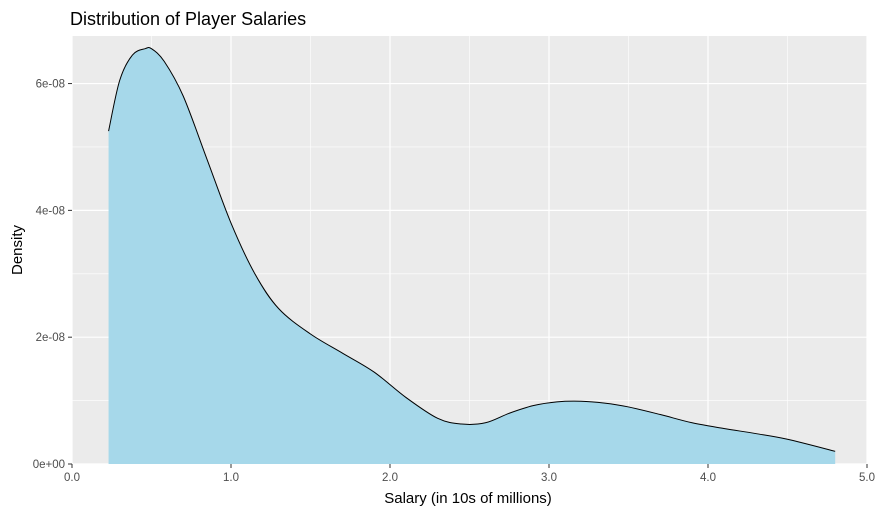 Image resolution: width=875 pixels, height=515 pixels. What do you see at coordinates (549, 478) in the screenshot?
I see `x-tick-label: 3.0` at bounding box center [549, 478].